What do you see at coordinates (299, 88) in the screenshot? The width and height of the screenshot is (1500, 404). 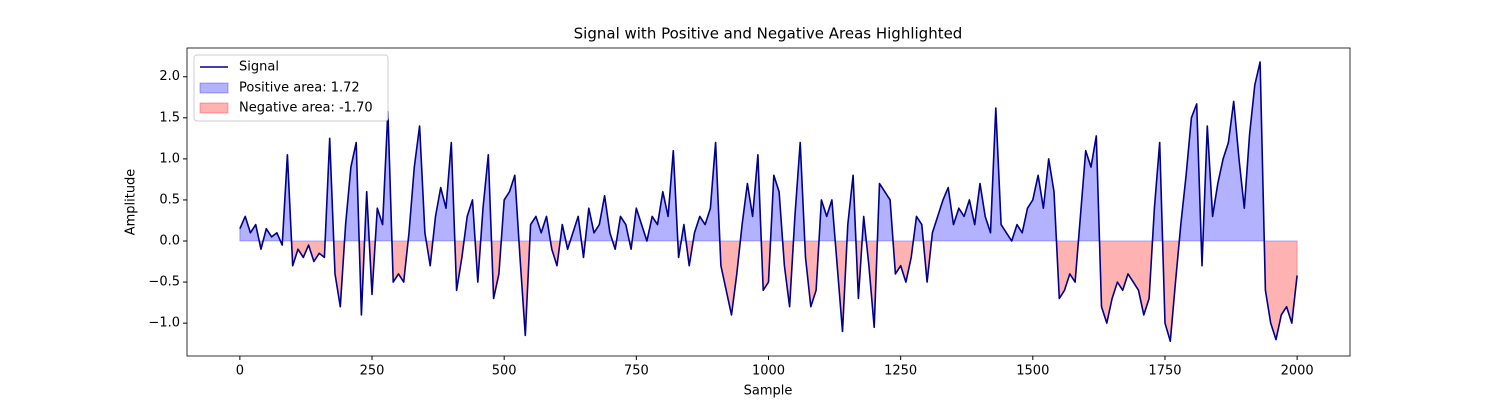 I see `legend-label: Positive area: 1.72` at bounding box center [299, 88].